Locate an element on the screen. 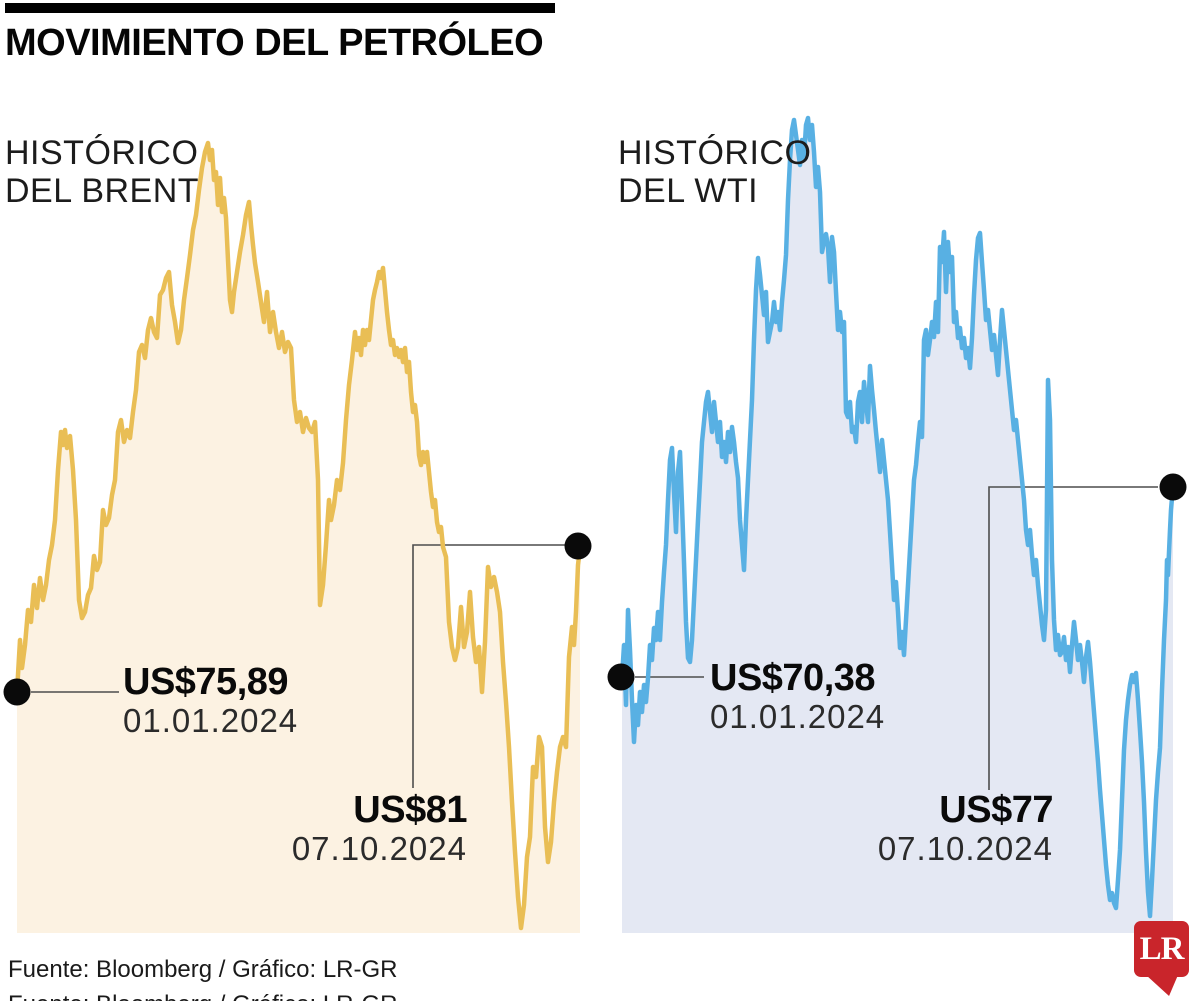 The height and width of the screenshot is (1001, 1200). brent-start-date: 01.01.2024 is located at coordinates (211, 720).